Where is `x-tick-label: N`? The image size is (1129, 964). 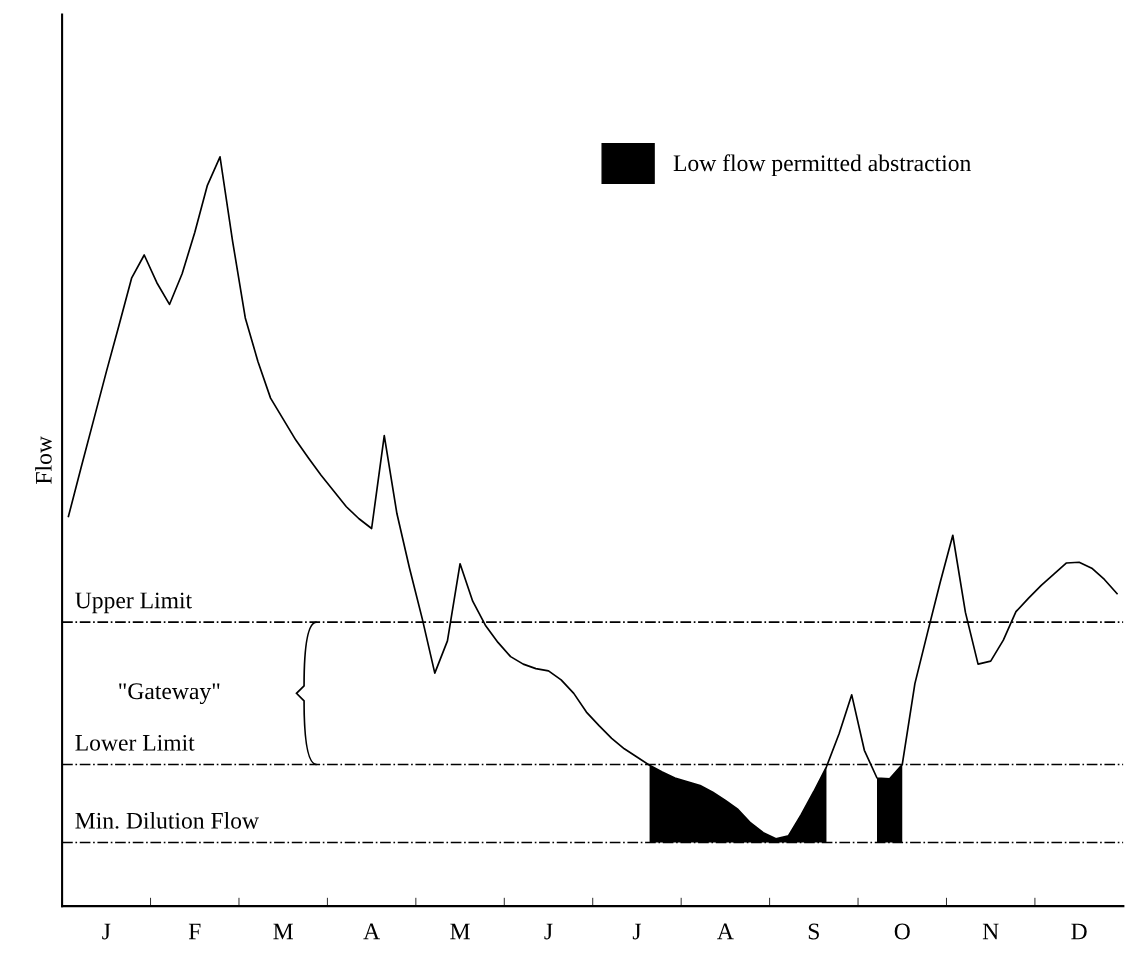 x-tick-label: N is located at coordinates (990, 931).